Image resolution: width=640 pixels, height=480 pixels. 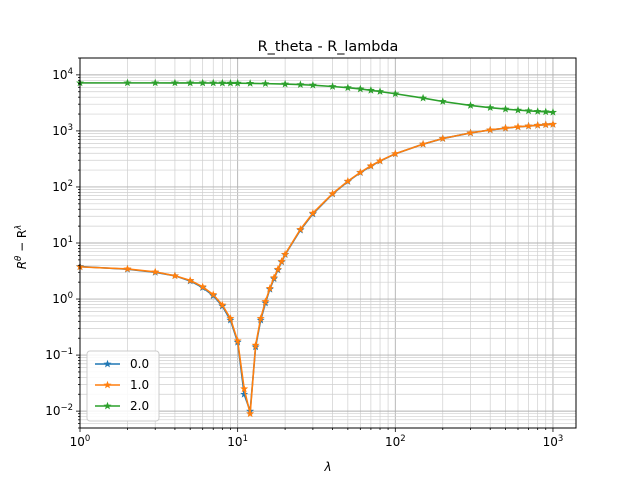 I want to click on y-tick-label: 10⁻², so click(x=59, y=410).